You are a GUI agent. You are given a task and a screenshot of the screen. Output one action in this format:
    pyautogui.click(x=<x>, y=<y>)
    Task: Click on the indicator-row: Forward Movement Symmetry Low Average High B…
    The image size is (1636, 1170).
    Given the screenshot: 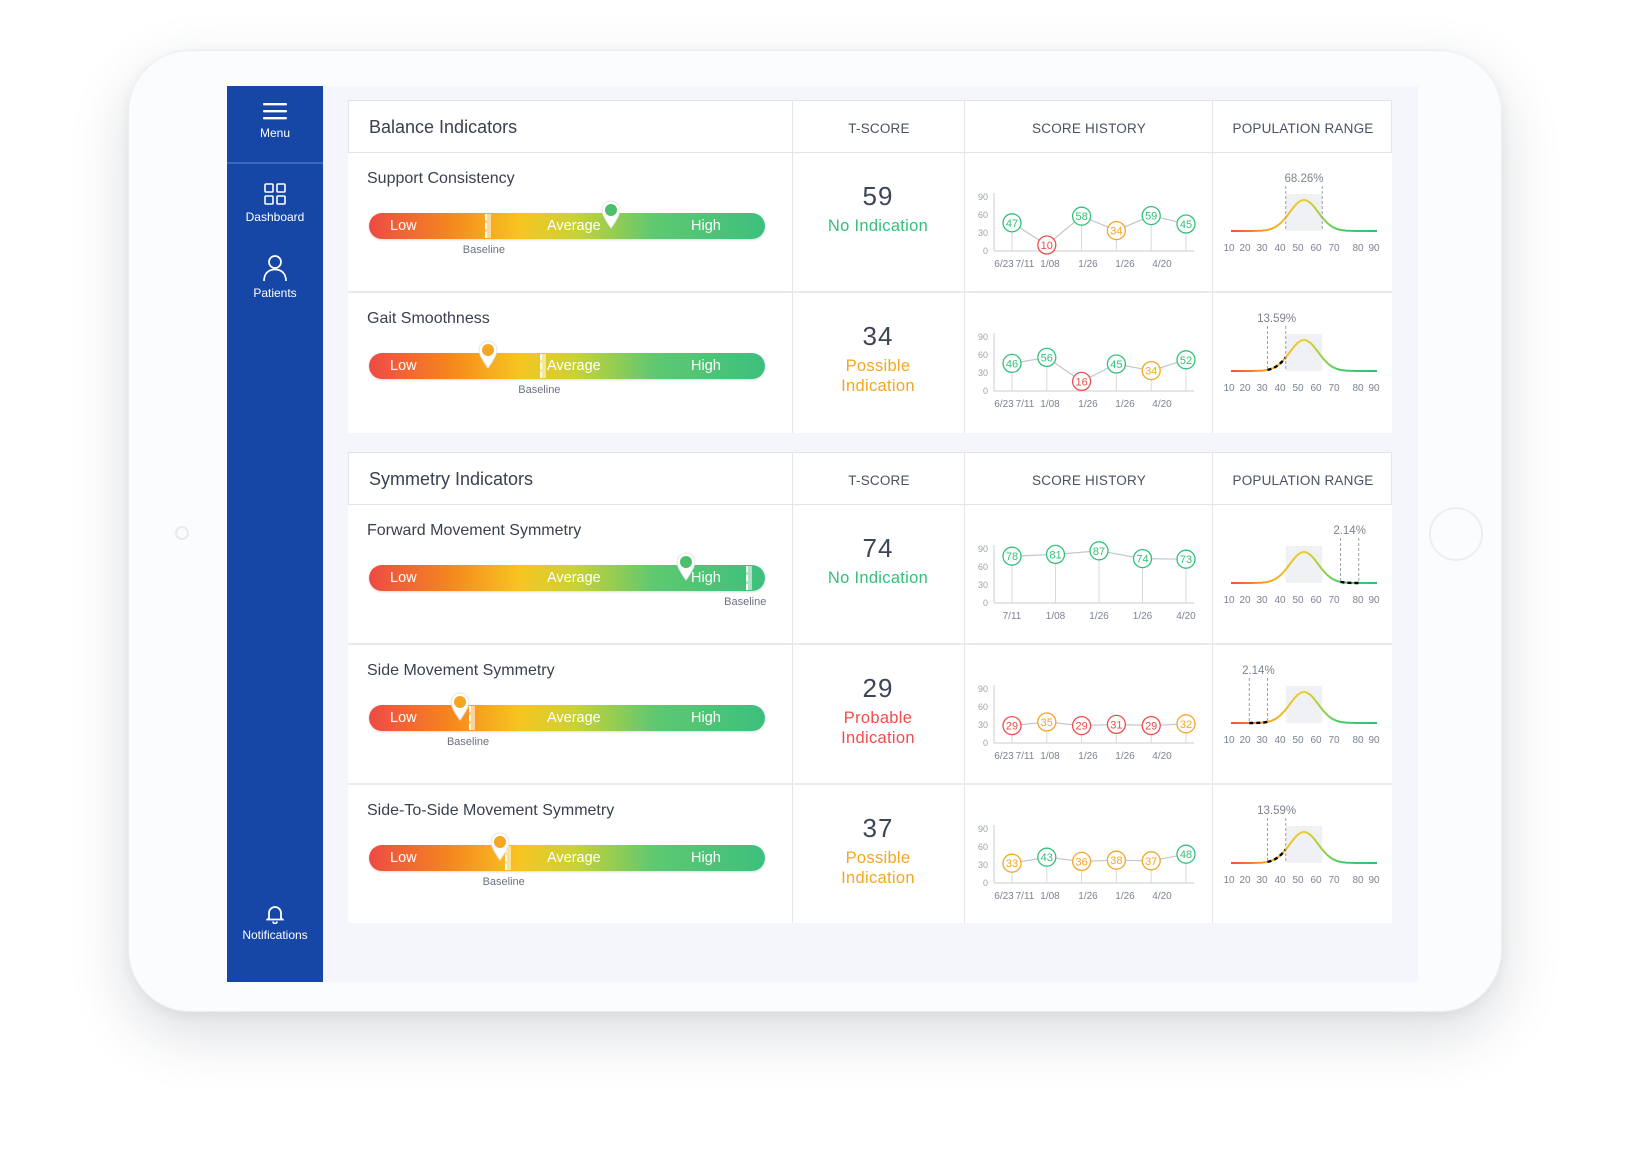 What is the action you would take?
    pyautogui.click(x=870, y=575)
    